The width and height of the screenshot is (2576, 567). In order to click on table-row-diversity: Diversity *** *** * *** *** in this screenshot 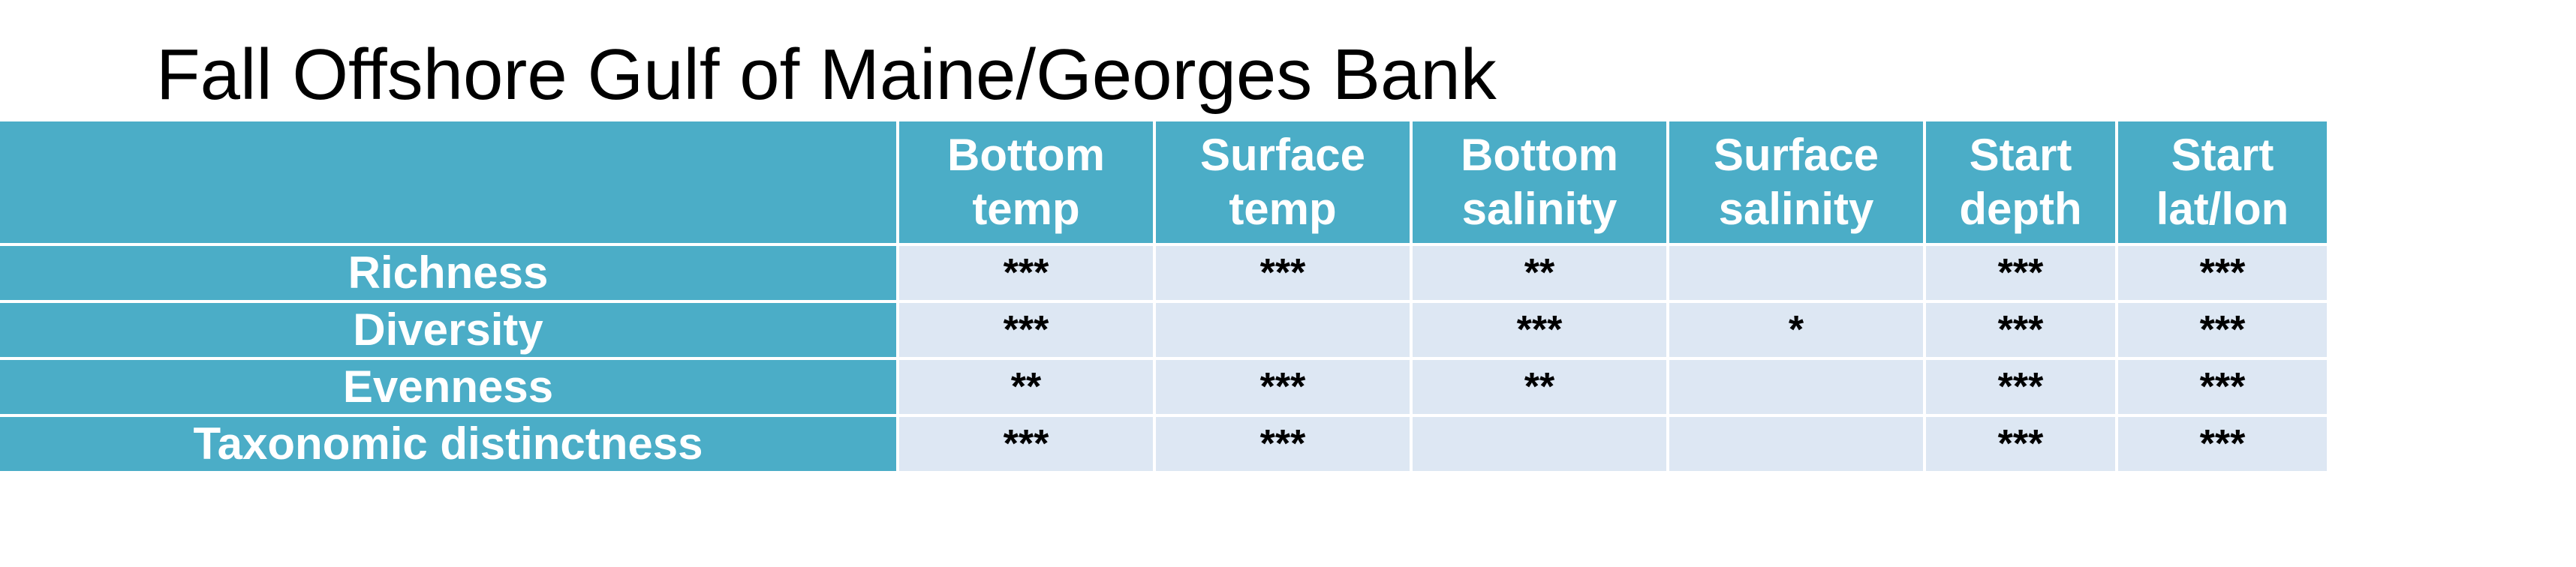, I will do `click(1165, 330)`.